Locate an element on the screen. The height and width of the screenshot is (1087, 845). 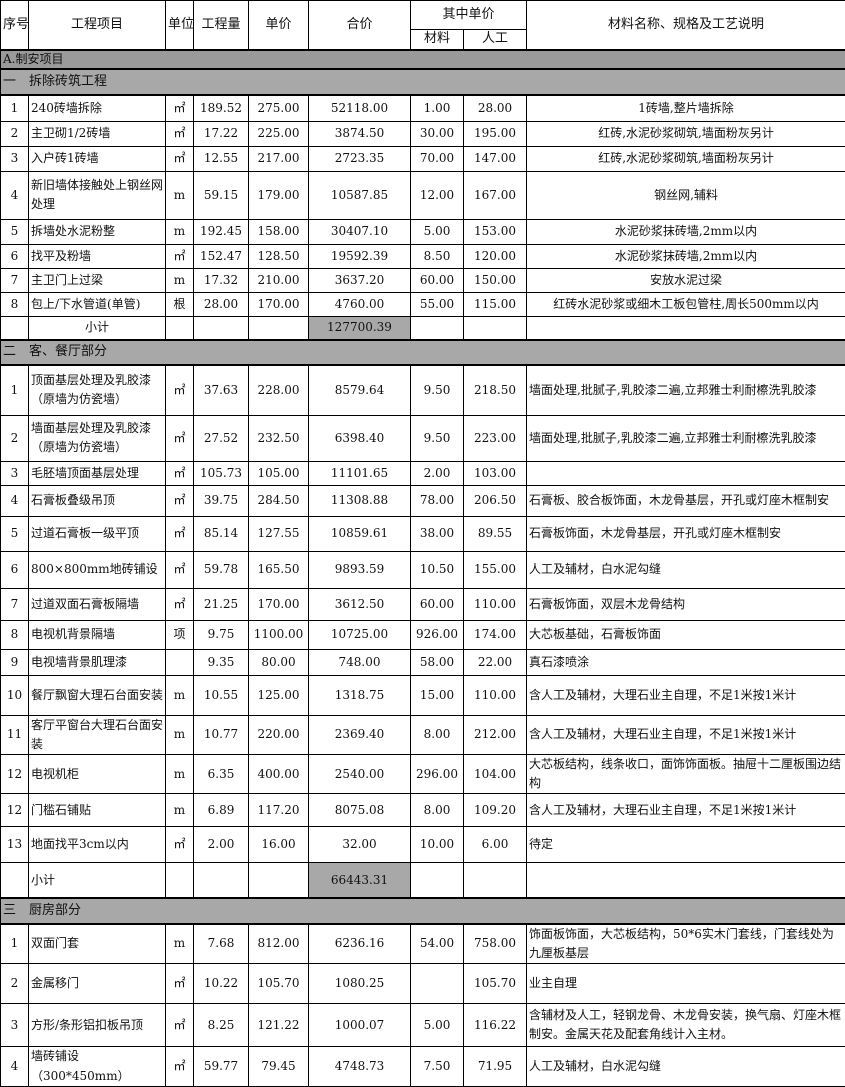
header-total: 合价 is located at coordinates (360, 25).